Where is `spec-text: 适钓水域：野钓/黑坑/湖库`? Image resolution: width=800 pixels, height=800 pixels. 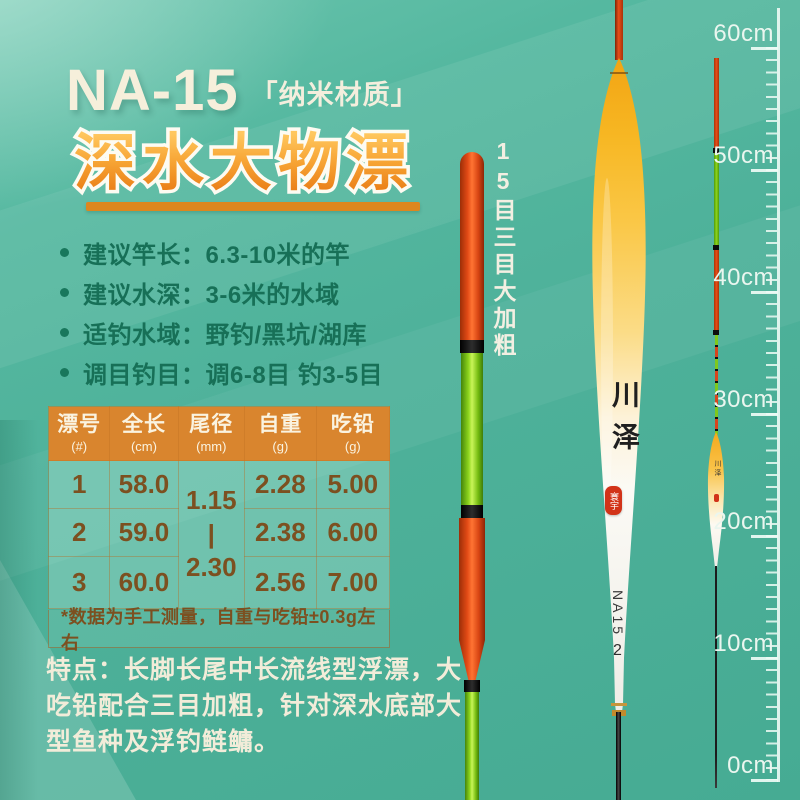 spec-text: 适钓水域：野钓/黑坑/湖库 is located at coordinates (225, 335).